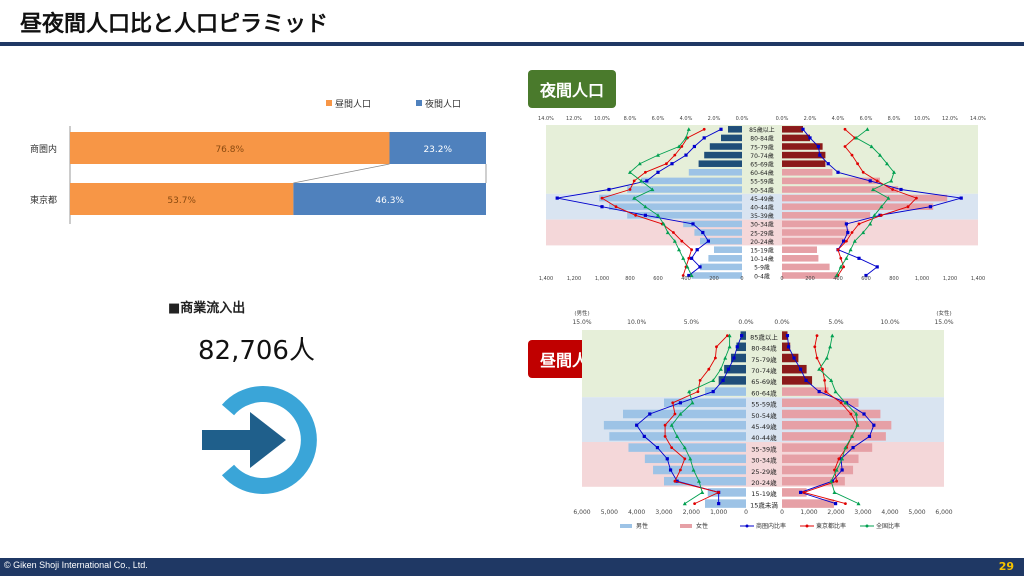 The width and height of the screenshot is (1024, 576). Describe the element at coordinates (574, 119) in the screenshot. I see `x-tick-label: 12.0%` at that location.